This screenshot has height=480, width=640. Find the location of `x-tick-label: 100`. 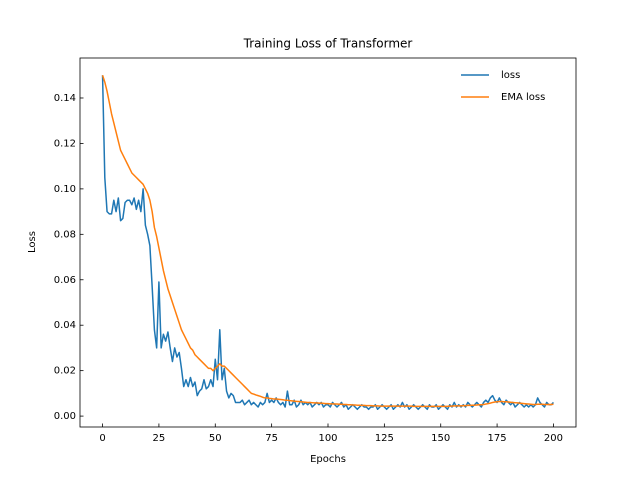

x-tick-label: 100 is located at coordinates (327, 438).